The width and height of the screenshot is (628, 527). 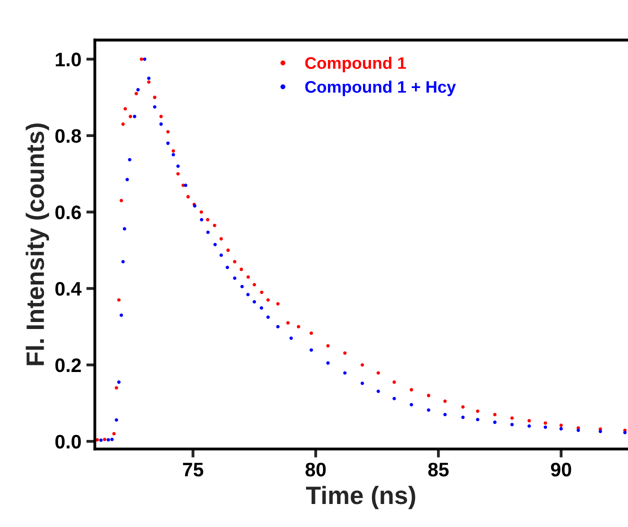 What do you see at coordinates (68, 213) in the screenshot?
I see `y-tick-label: 0.6` at bounding box center [68, 213].